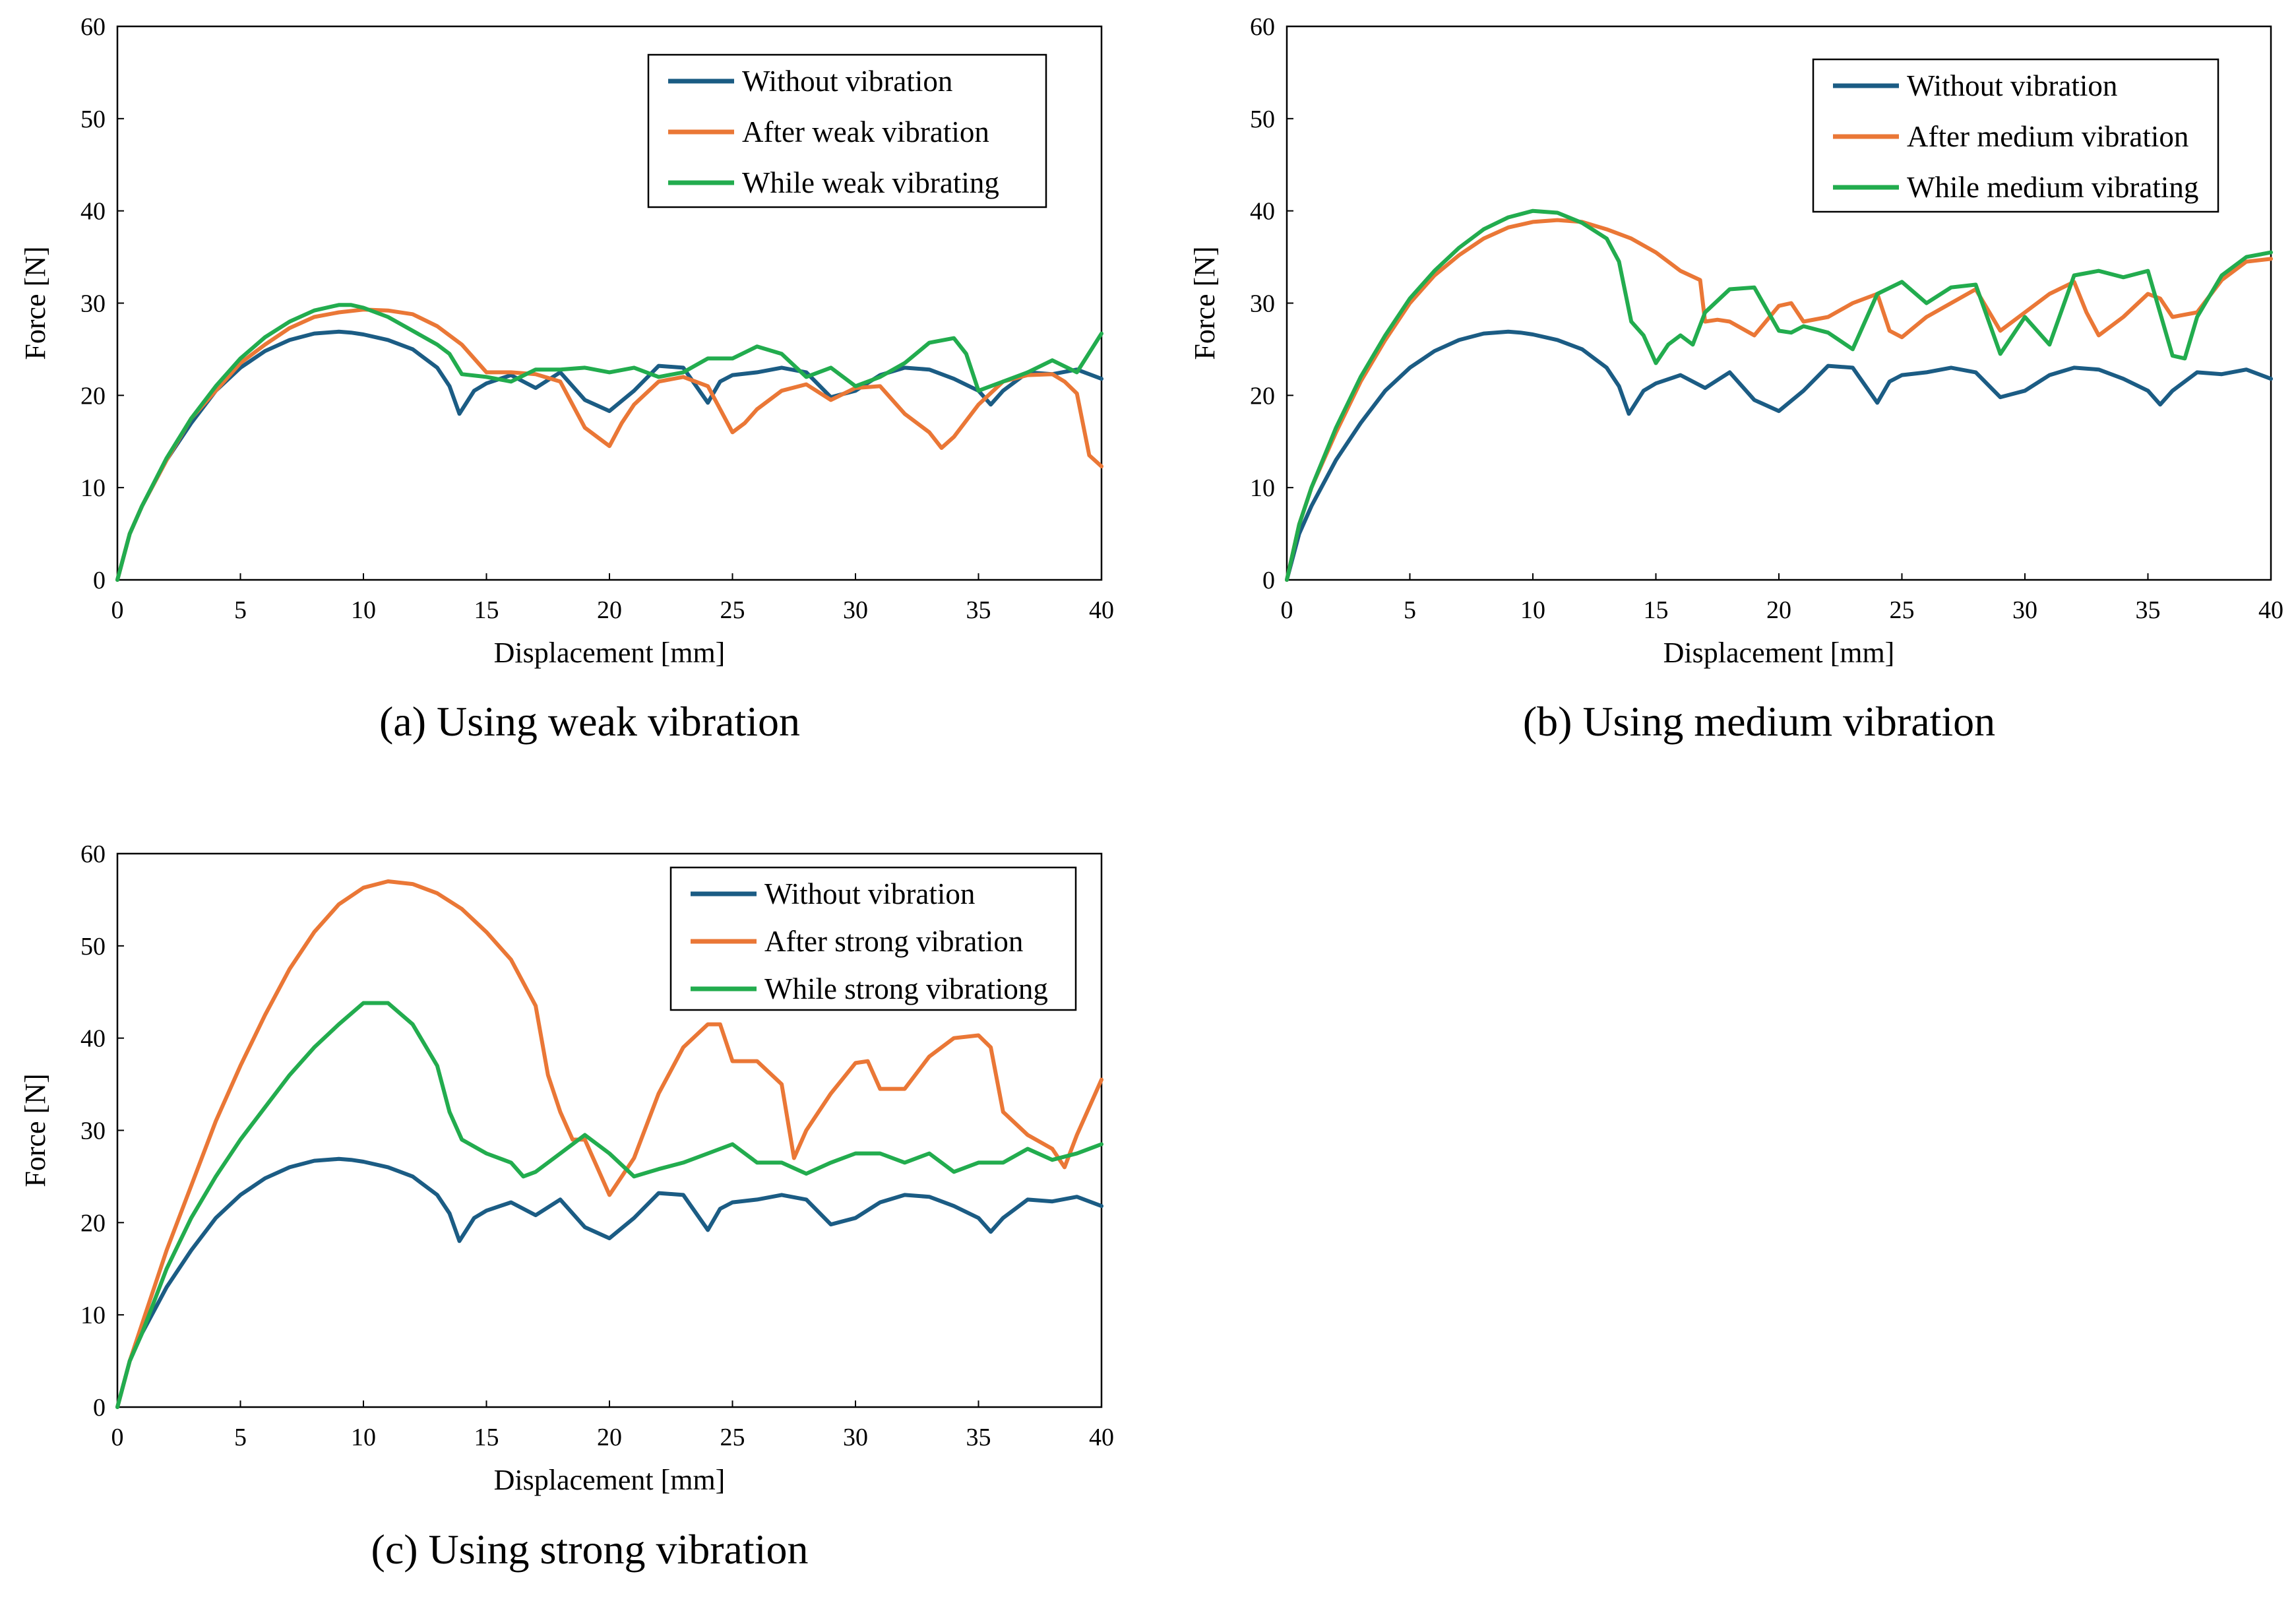 The height and width of the screenshot is (1605, 2296). I want to click on legend-box, so click(873, 938).